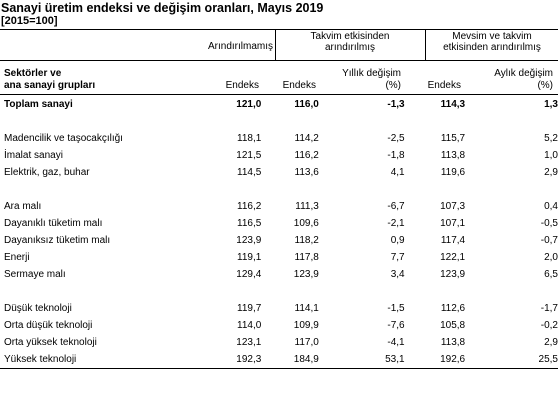 The height and width of the screenshot is (410, 558). Describe the element at coordinates (53, 223) in the screenshot. I see `cell-sector: Dayanıklı tüketim malı` at that location.